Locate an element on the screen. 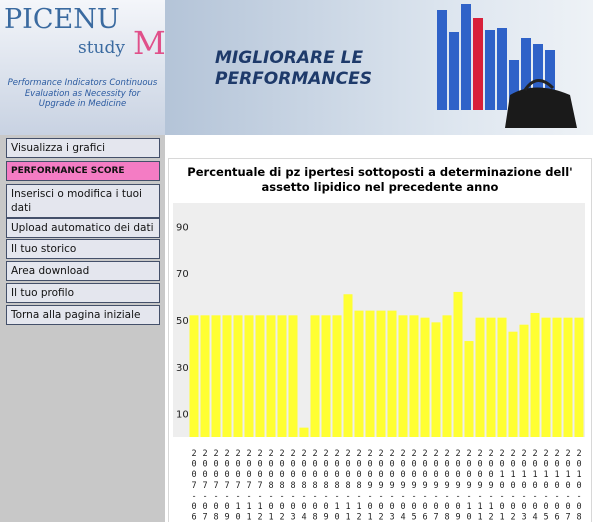 The image size is (593, 522). tagline-line: Performance Indicators Continuous is located at coordinates (82, 83).